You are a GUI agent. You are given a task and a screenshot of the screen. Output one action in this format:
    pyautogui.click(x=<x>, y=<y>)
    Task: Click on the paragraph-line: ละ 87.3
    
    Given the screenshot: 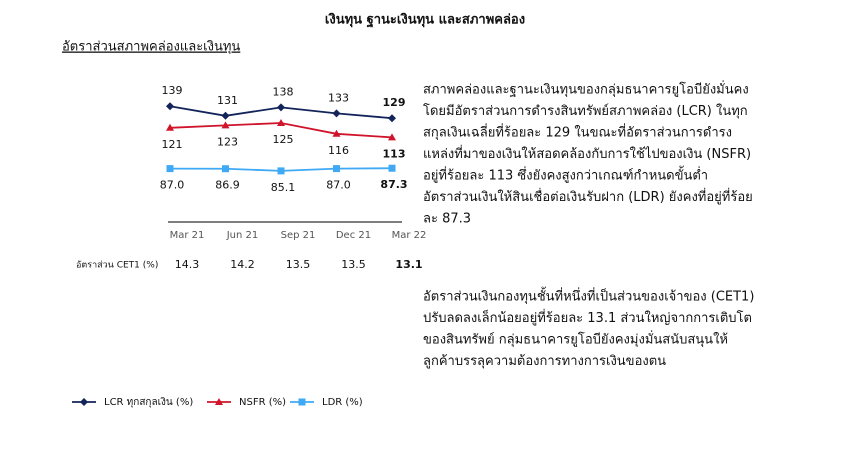 What is the action you would take?
    pyautogui.click(x=447, y=219)
    